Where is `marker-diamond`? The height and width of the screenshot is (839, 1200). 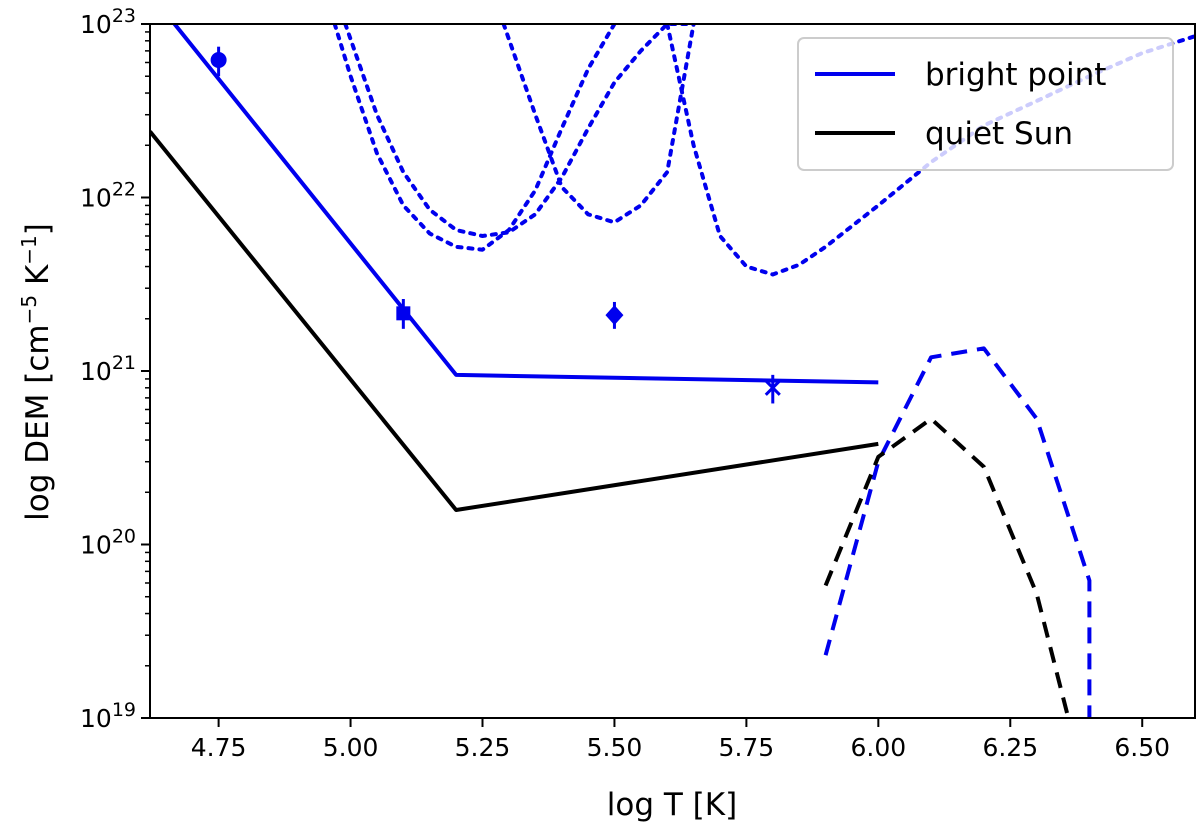
marker-diamond is located at coordinates (614, 315).